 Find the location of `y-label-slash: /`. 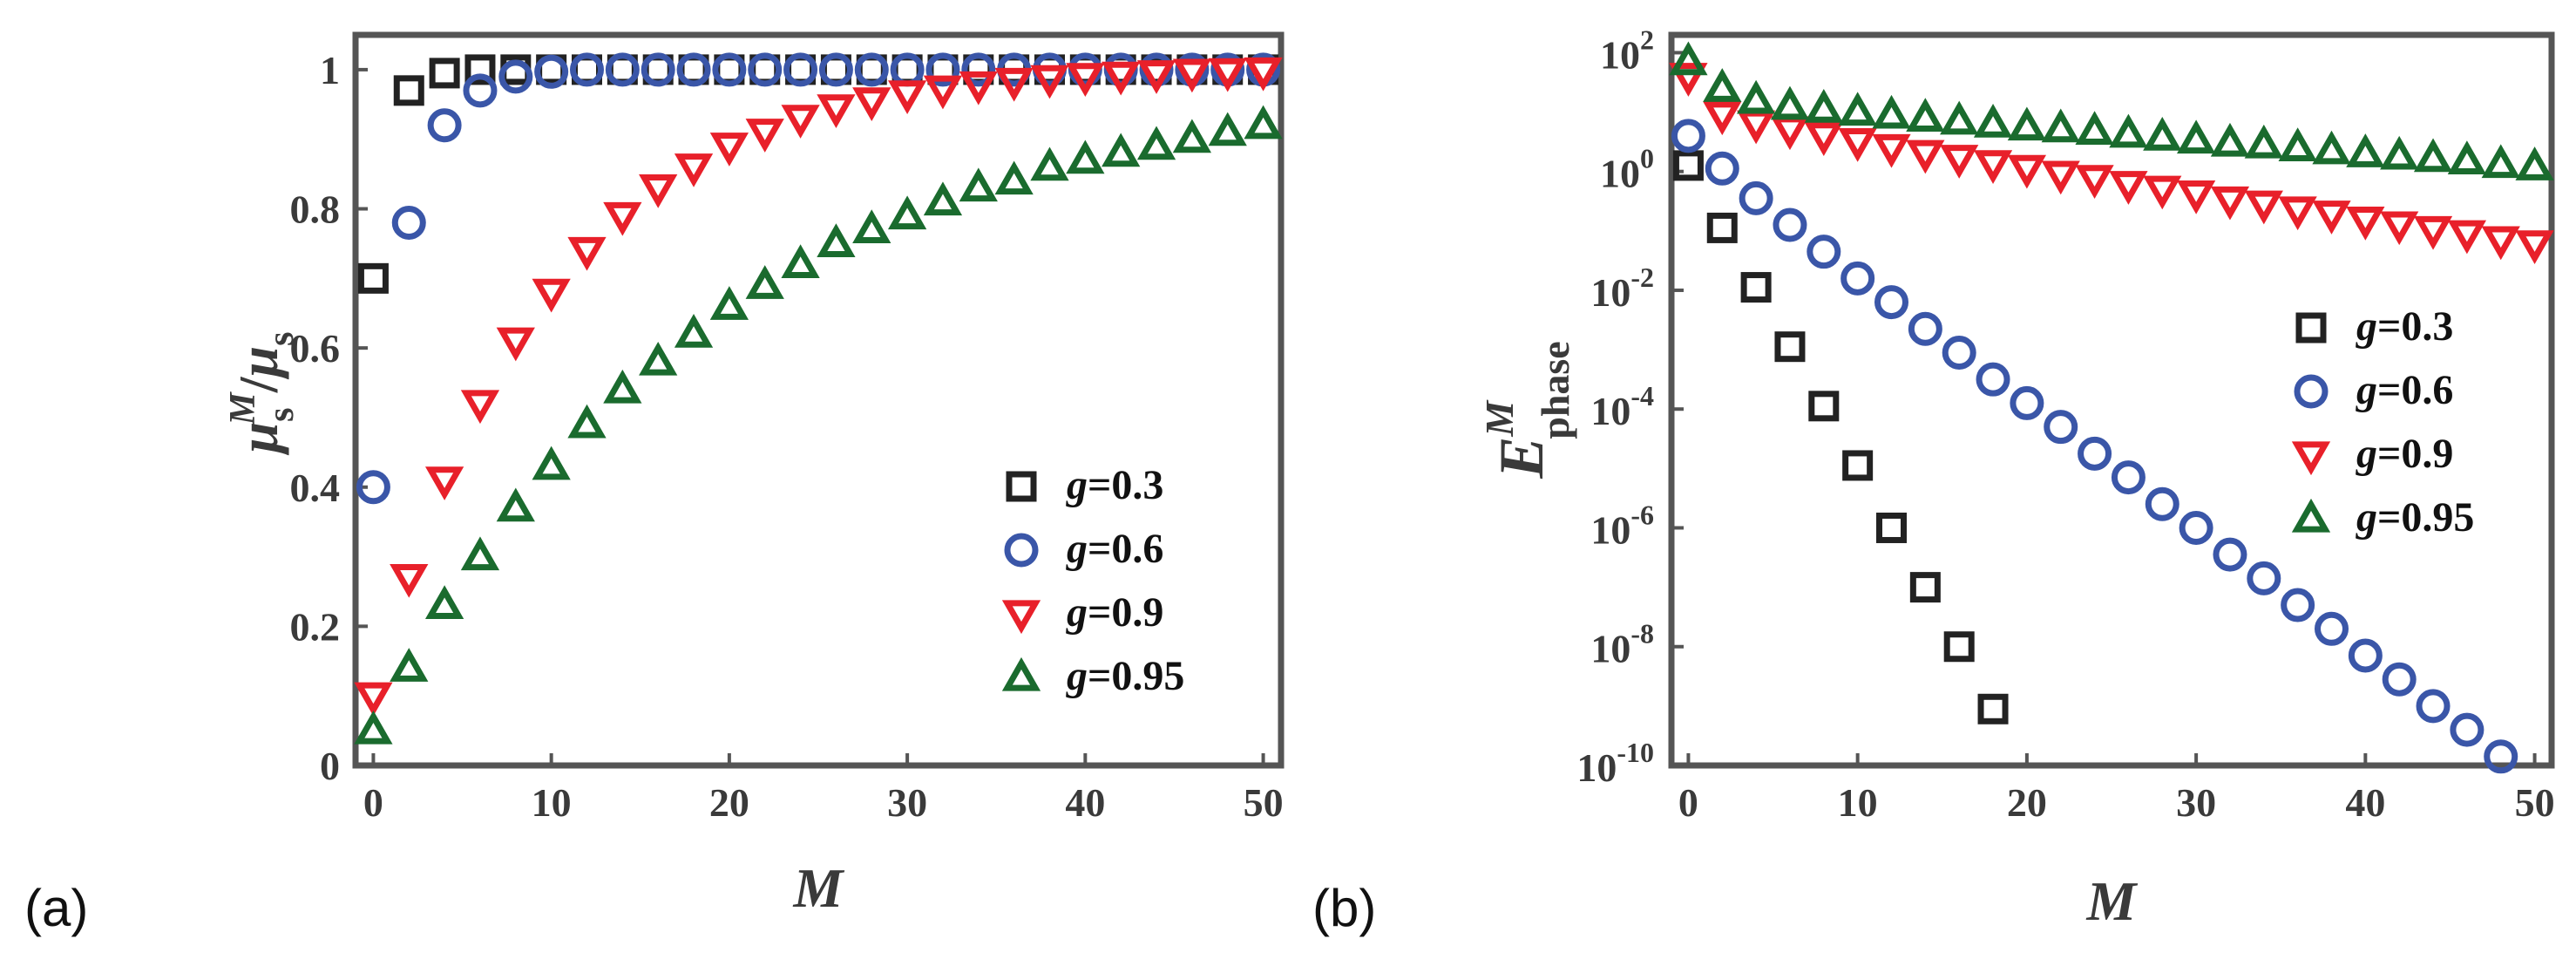

y-label-slash: / is located at coordinates (258, 384).